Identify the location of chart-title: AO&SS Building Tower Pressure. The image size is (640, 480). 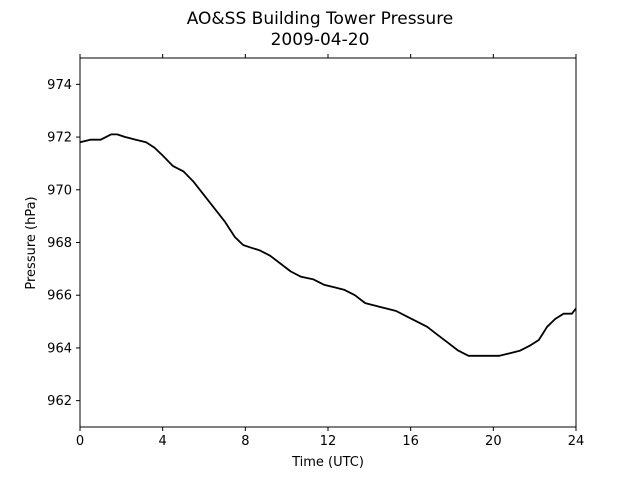
(320, 19).